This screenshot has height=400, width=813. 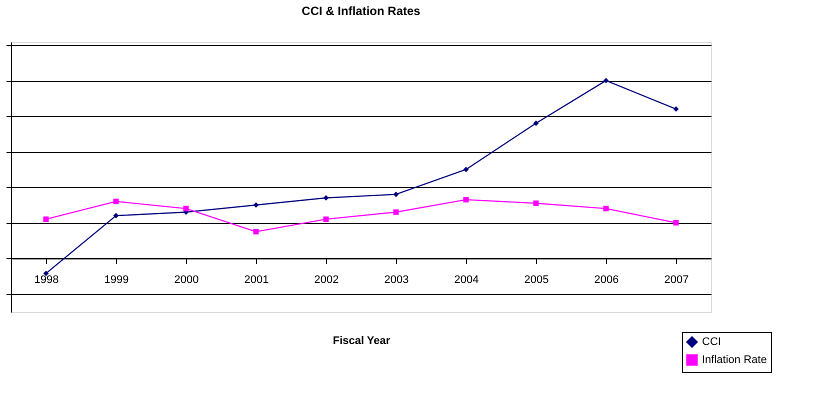 What do you see at coordinates (396, 280) in the screenshot?
I see `x-tick-label: 2003` at bounding box center [396, 280].